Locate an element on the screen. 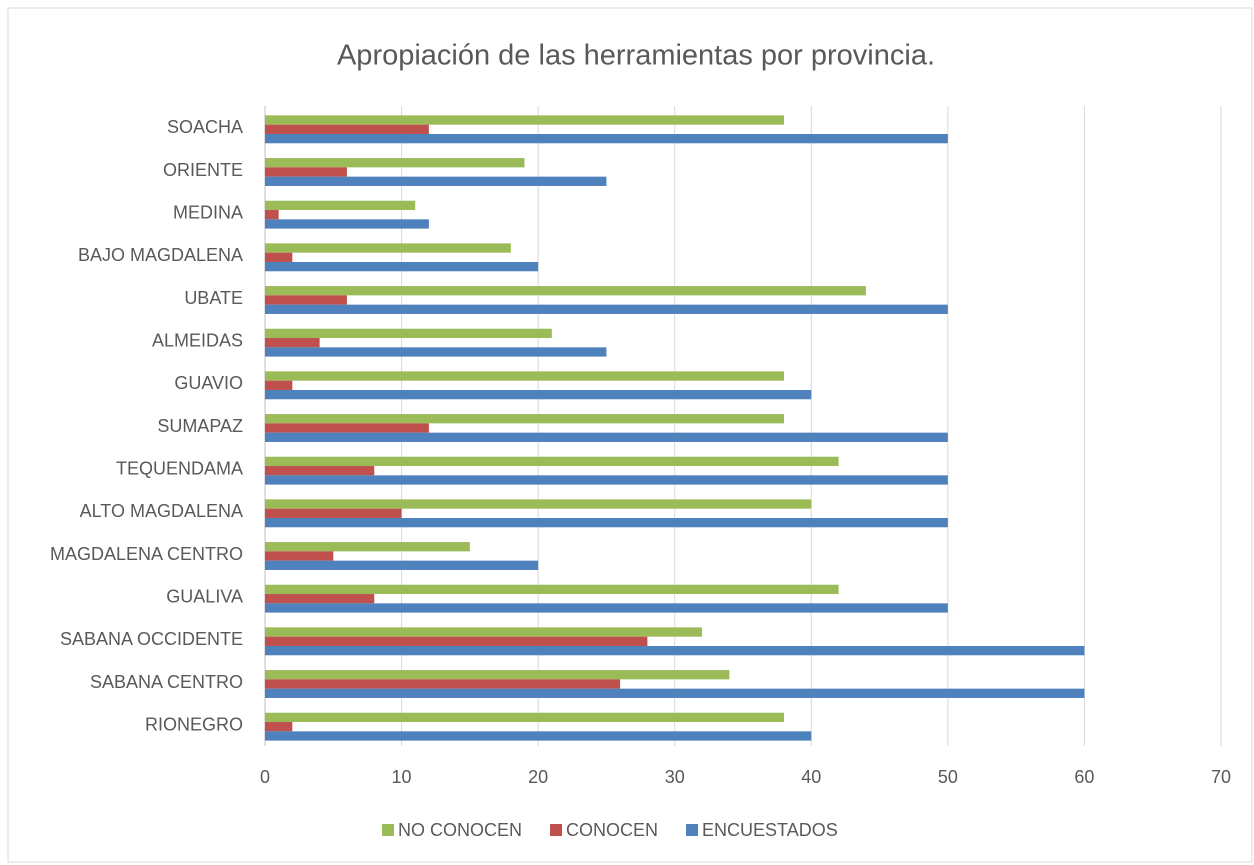 Image resolution: width=1254 pixels, height=865 pixels. y-tick-label: SABANA CENTRO is located at coordinates (166, 682).